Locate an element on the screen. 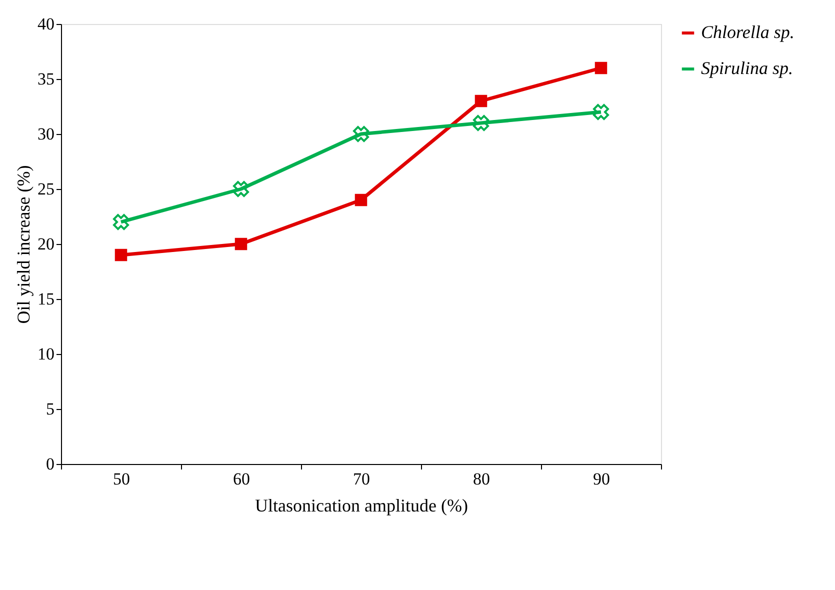 This screenshot has height=590, width=835. legend-label: Chlorella sp. is located at coordinates (747, 32).